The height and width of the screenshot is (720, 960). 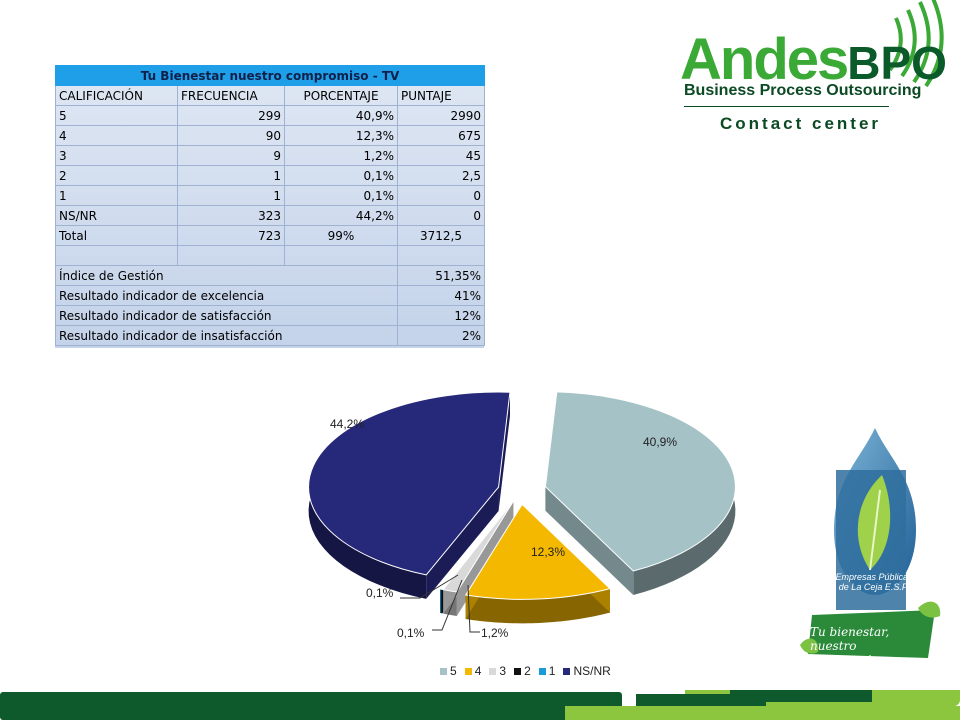 I want to click on legend-label: 5, so click(x=453, y=671).